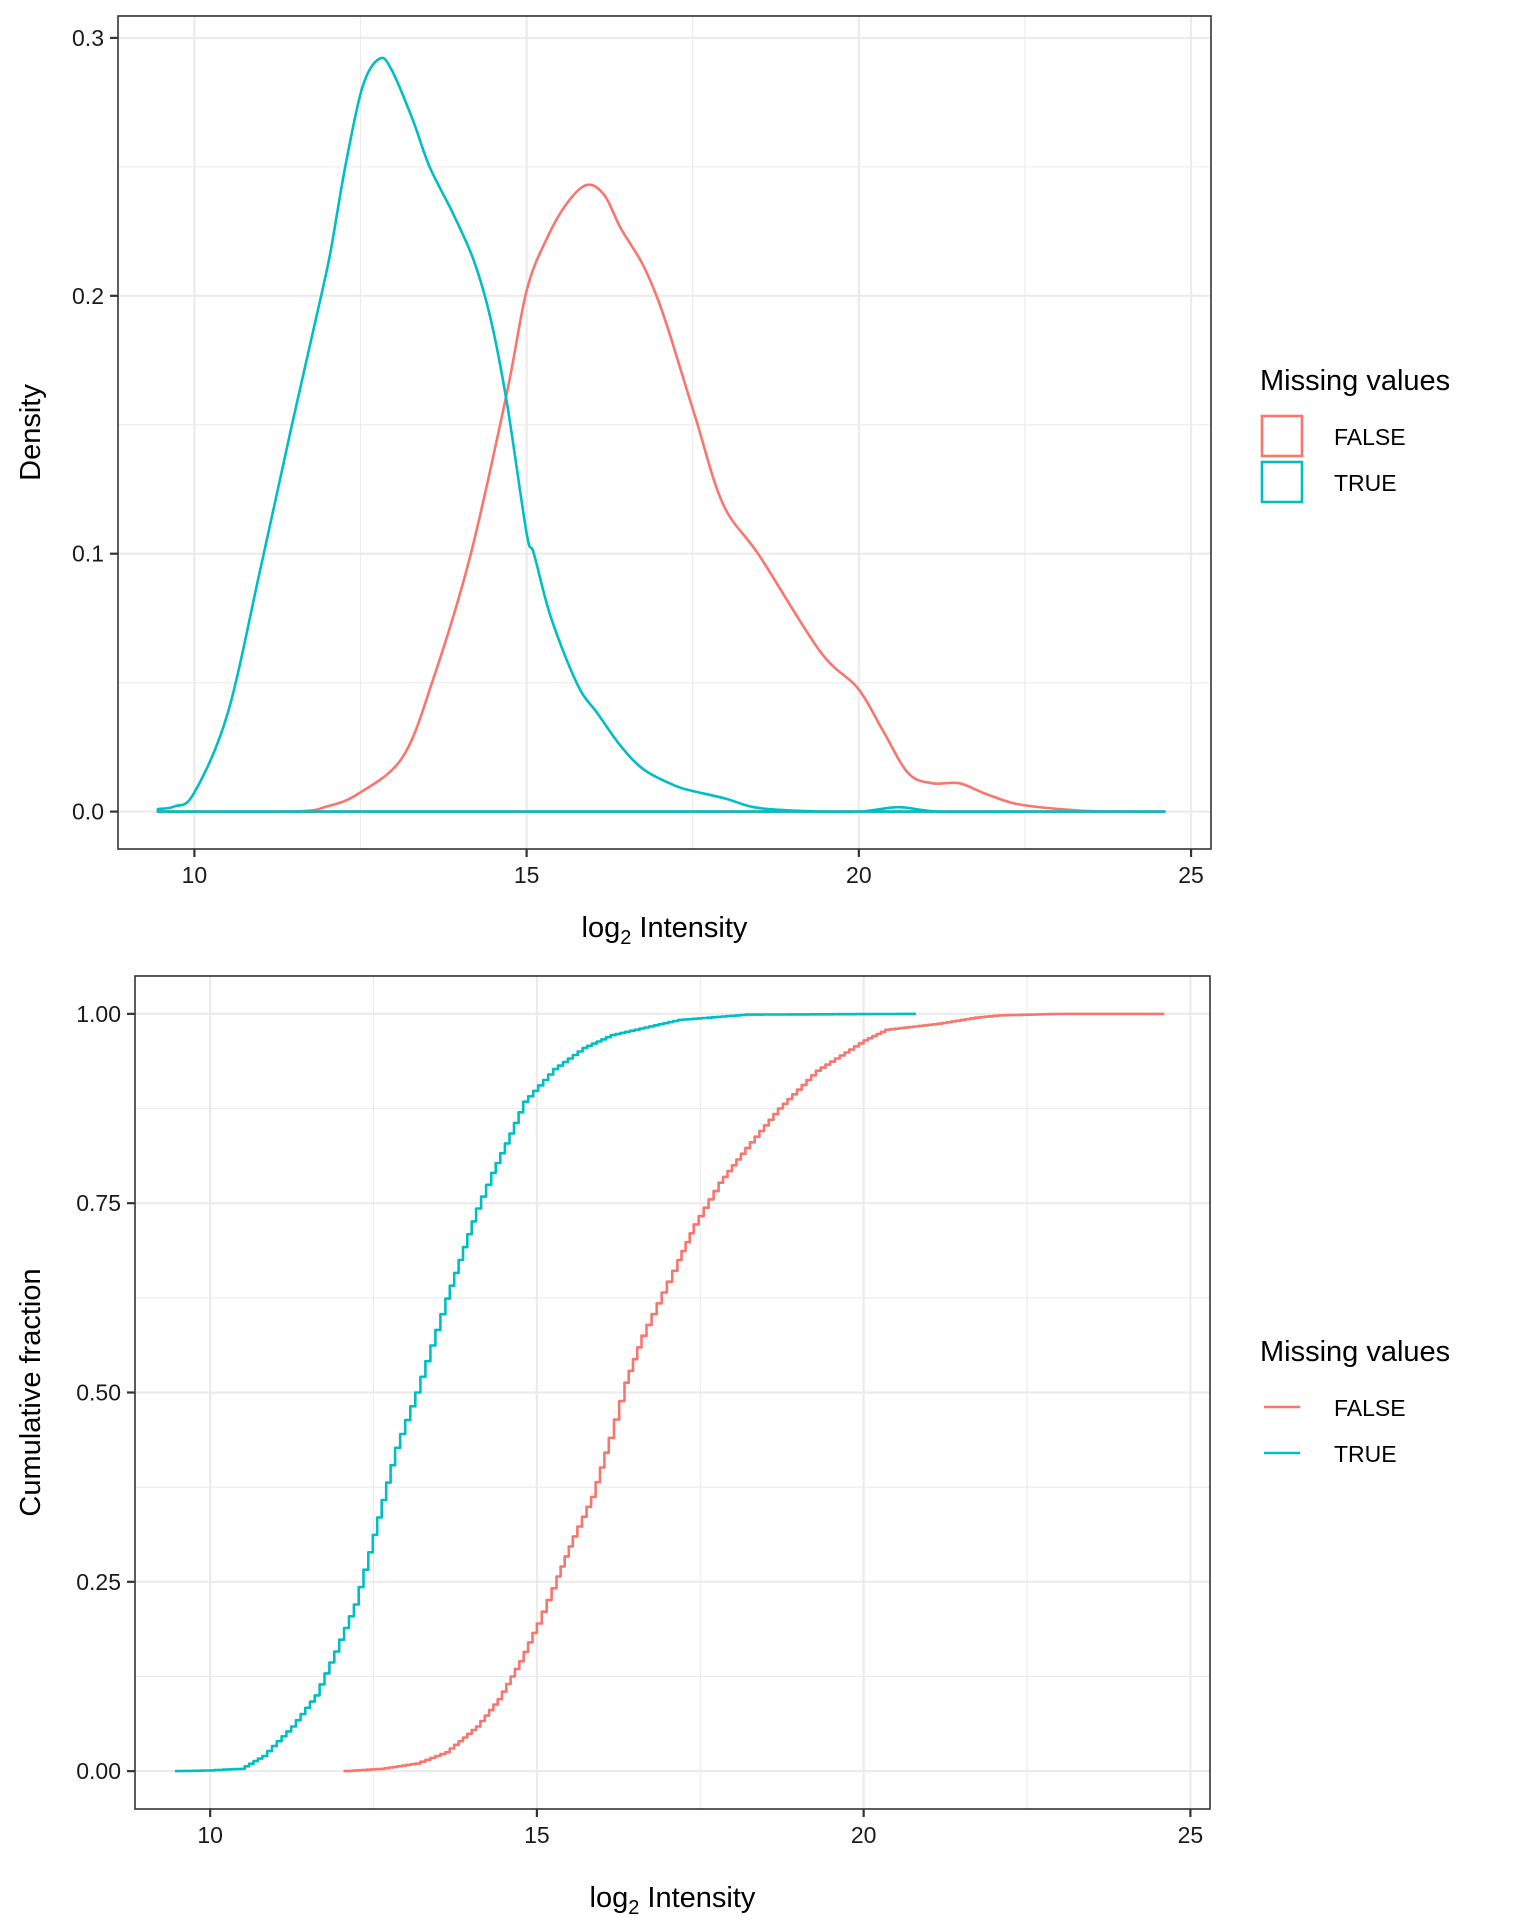 This screenshot has height=1920, width=1536. Describe the element at coordinates (88, 38) in the screenshot. I see `y-tick-label: 0.3` at that location.